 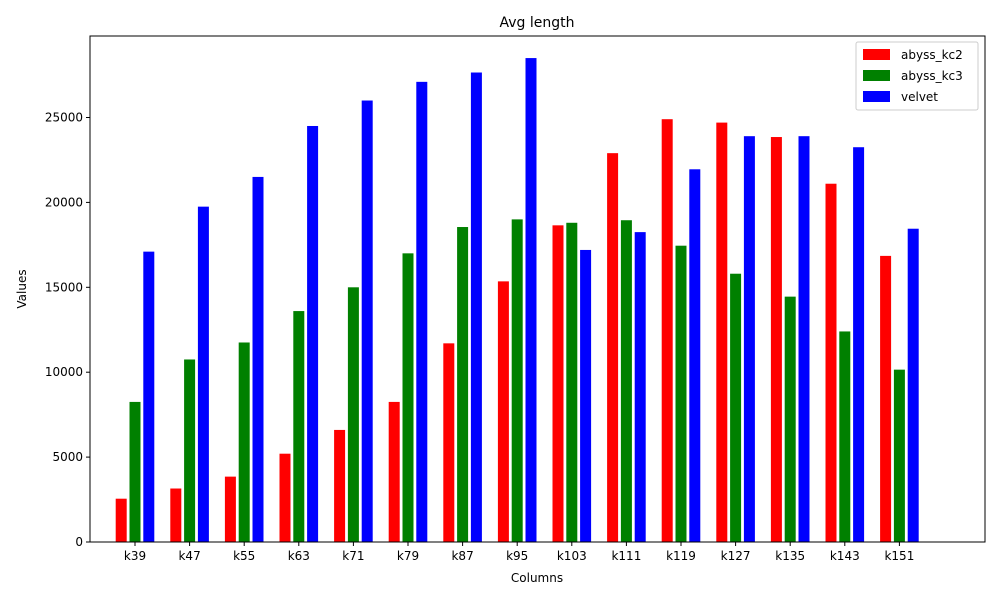 I want to click on bar-abyss_kc3-k119, so click(x=681, y=393).